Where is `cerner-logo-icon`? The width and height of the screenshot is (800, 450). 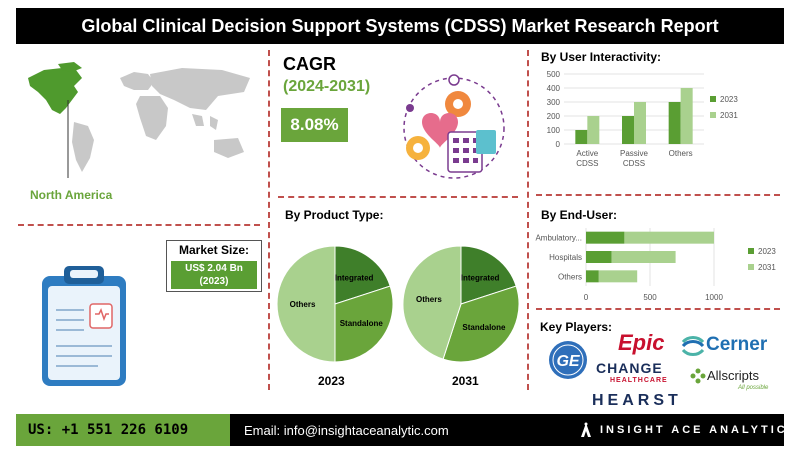
cerner-logo-icon is located at coordinates (693, 346).